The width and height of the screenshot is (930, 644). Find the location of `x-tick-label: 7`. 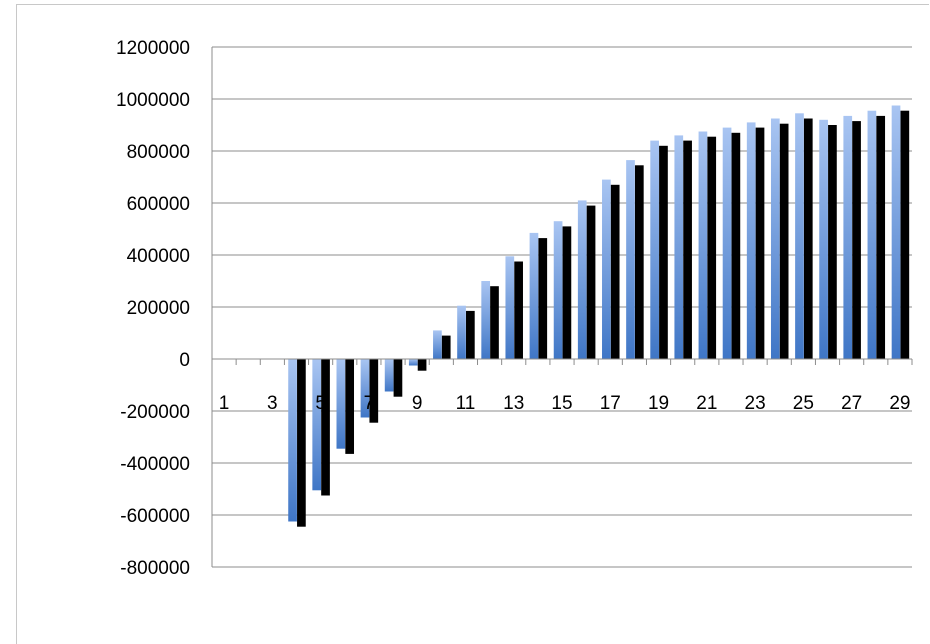

x-tick-label: 7 is located at coordinates (369, 403).